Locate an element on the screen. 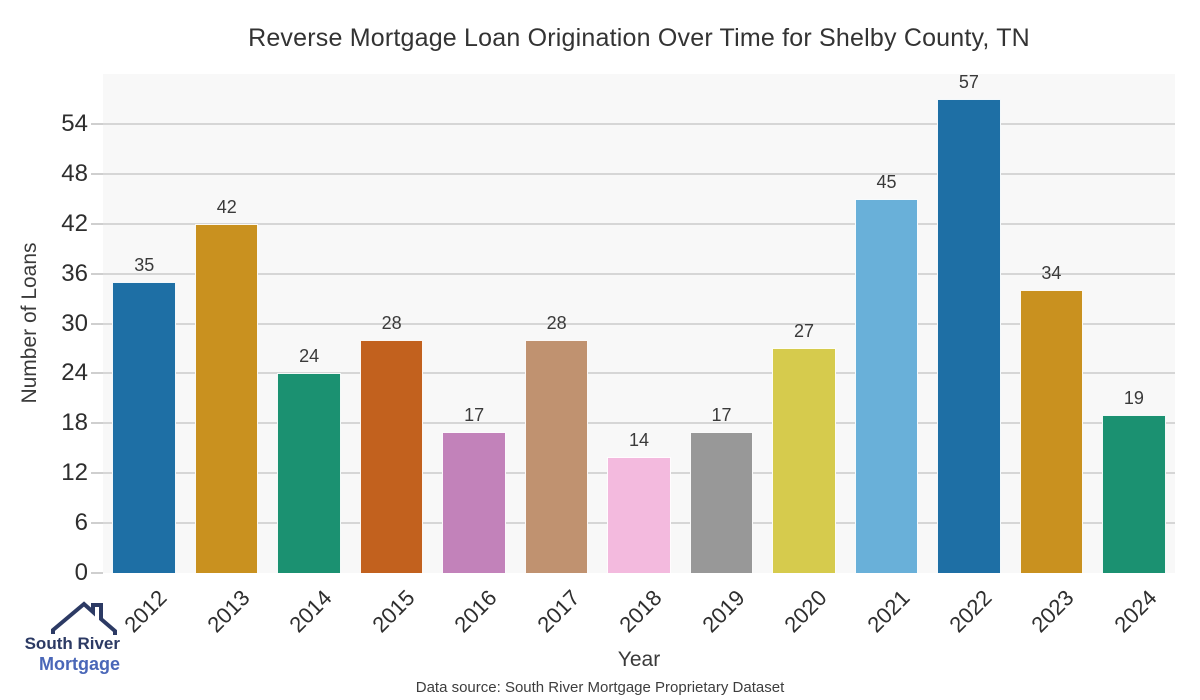 Image resolution: width=1200 pixels, height=700 pixels. x-slot-2014: 2014 is located at coordinates (309, 609).